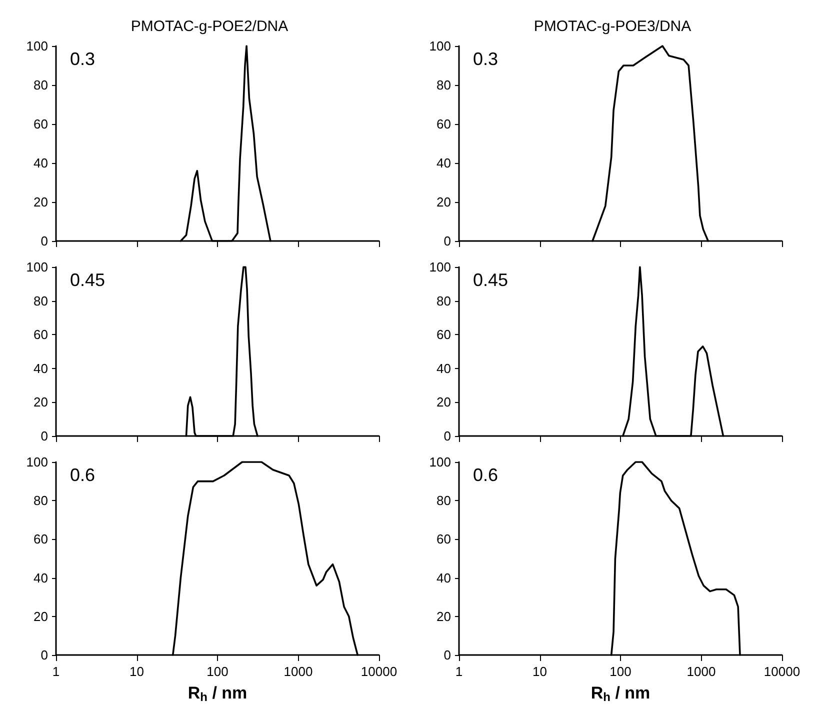  What do you see at coordinates (209, 26) in the screenshot?
I see `chart-title: PMOTAC-g-POE2/DNA` at bounding box center [209, 26].